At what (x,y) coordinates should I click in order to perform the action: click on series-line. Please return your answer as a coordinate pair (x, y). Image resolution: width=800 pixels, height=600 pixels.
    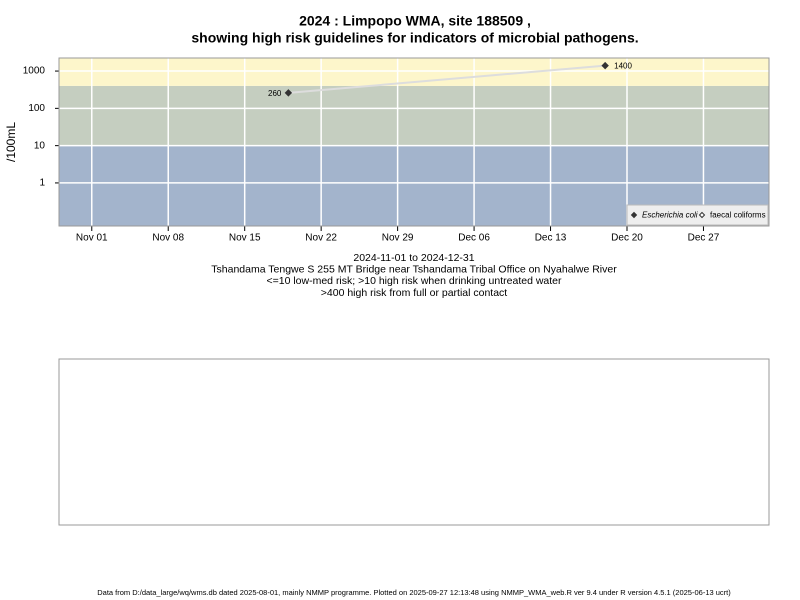
    Looking at the image, I should click on (447, 79).